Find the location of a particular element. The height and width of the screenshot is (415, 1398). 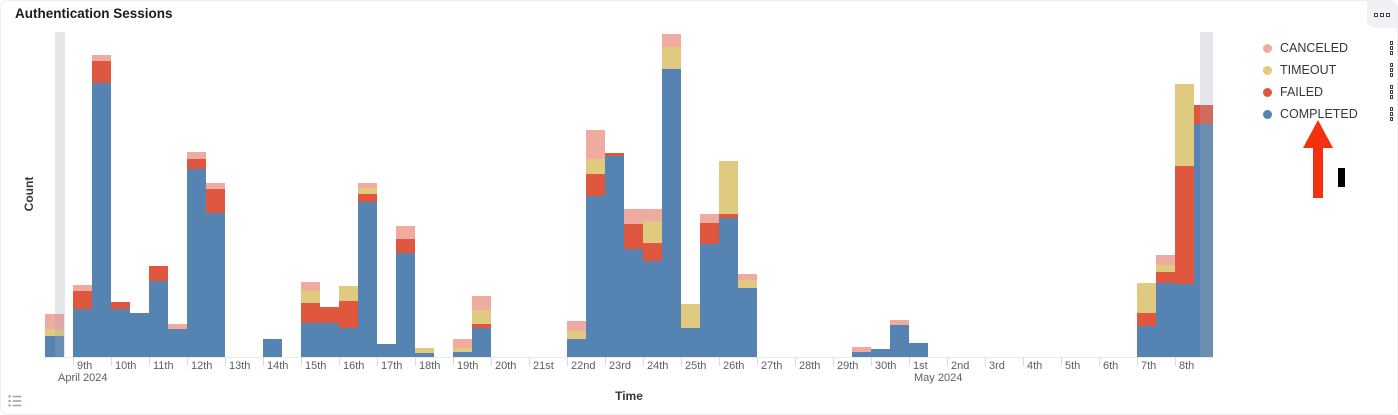

bar-apr-12-pm is located at coordinates (215, 270).